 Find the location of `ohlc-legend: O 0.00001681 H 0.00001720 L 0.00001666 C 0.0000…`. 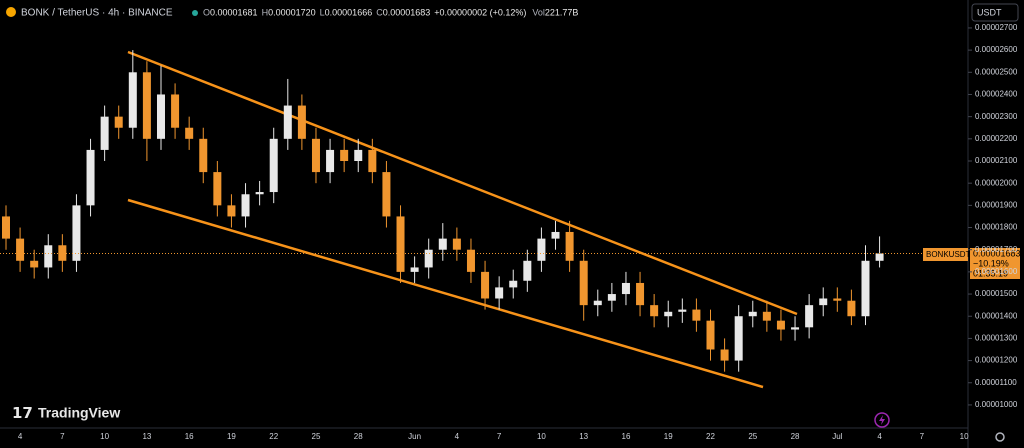

ohlc-legend: O 0.00001681 H 0.00001720 L 0.00001666 C 0.0000… is located at coordinates (390, 12).